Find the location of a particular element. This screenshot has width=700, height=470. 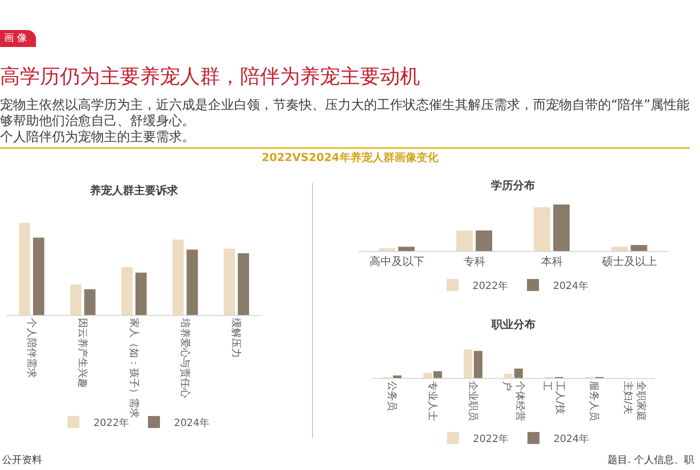

text: 题目. 个人信息、职 is located at coordinates (651, 460).